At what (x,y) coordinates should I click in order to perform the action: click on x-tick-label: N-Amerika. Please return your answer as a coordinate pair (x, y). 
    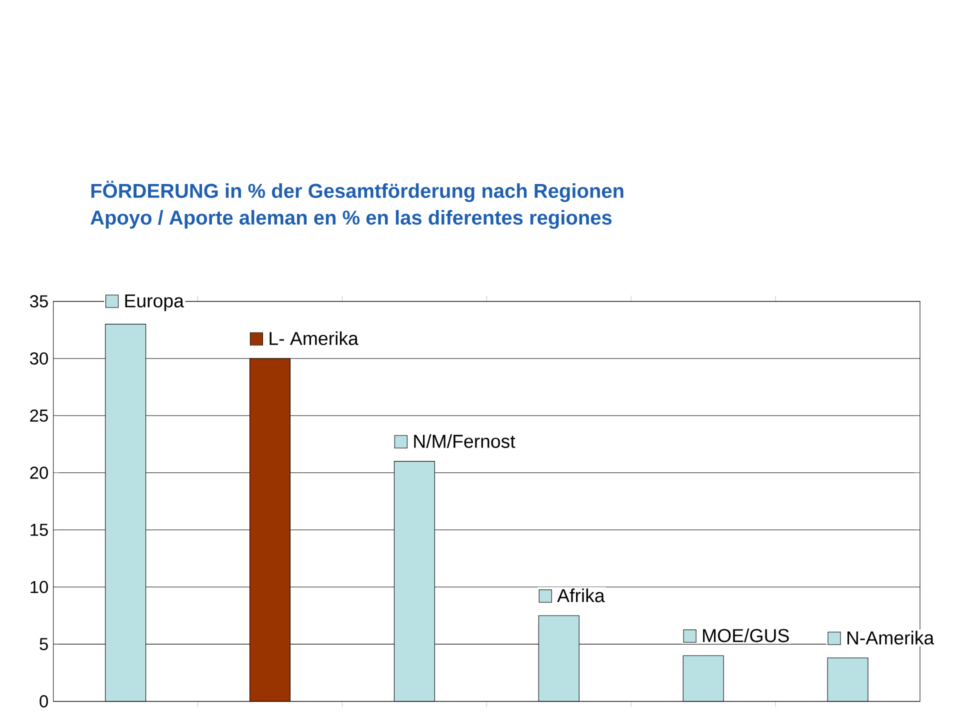
    Looking at the image, I should click on (890, 637).